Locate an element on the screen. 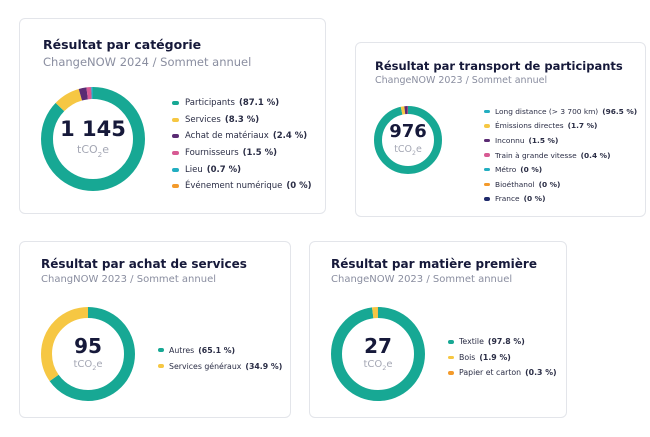 The height and width of the screenshot is (437, 650). legend-item: Bioéthanol (0 %) is located at coordinates (560, 184).